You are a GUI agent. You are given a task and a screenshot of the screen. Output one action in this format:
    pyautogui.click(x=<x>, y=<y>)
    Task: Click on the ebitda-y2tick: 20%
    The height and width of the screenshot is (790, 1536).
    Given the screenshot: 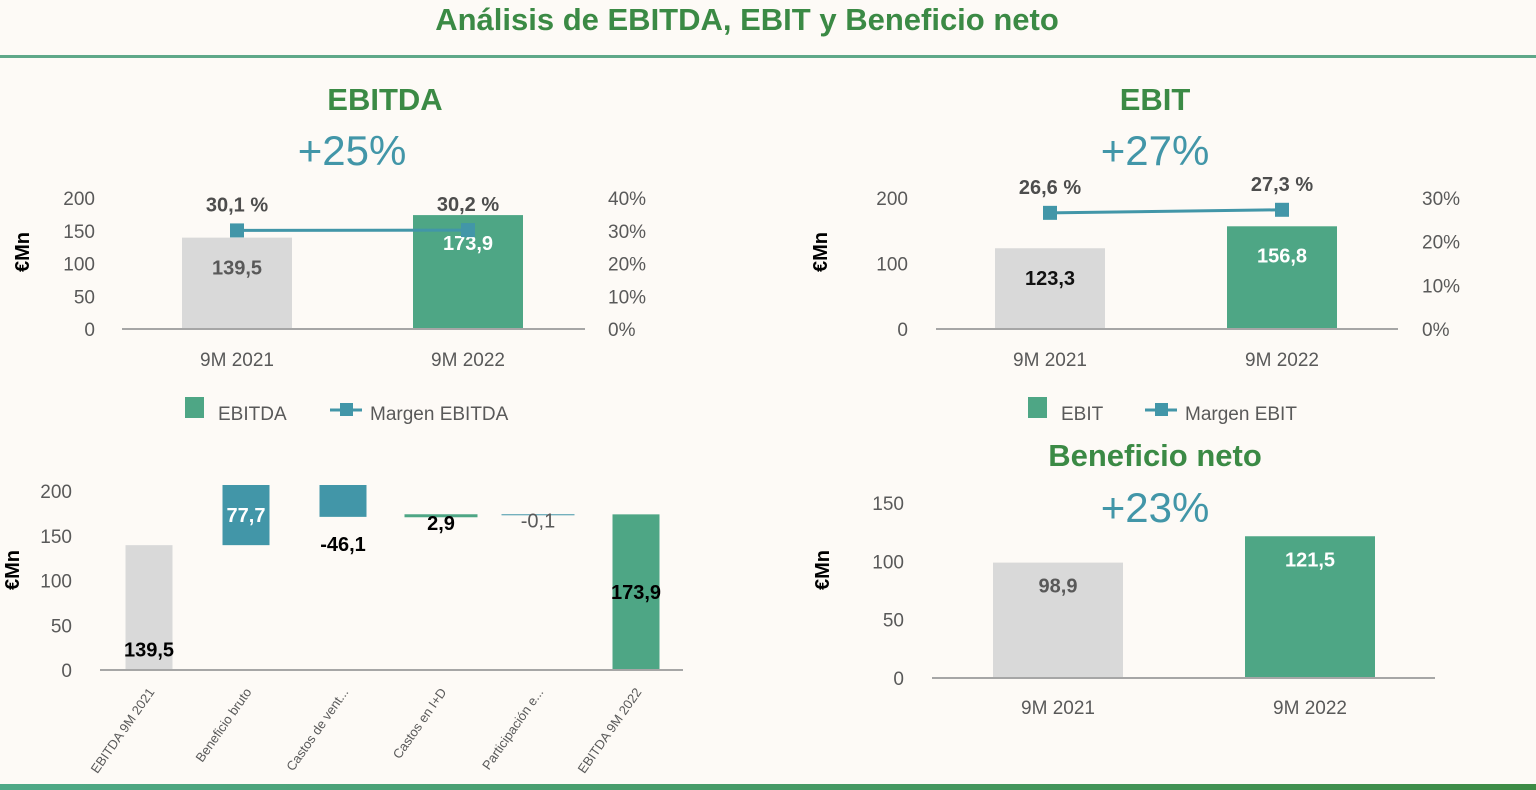 What is the action you would take?
    pyautogui.click(x=627, y=265)
    